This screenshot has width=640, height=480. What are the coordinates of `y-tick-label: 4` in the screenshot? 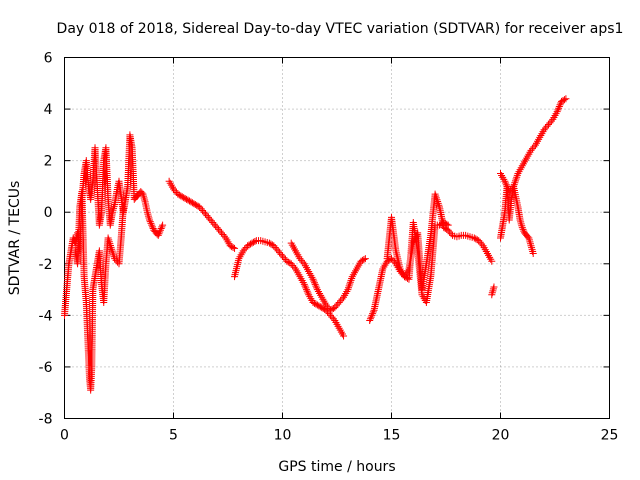 It's located at (48, 110).